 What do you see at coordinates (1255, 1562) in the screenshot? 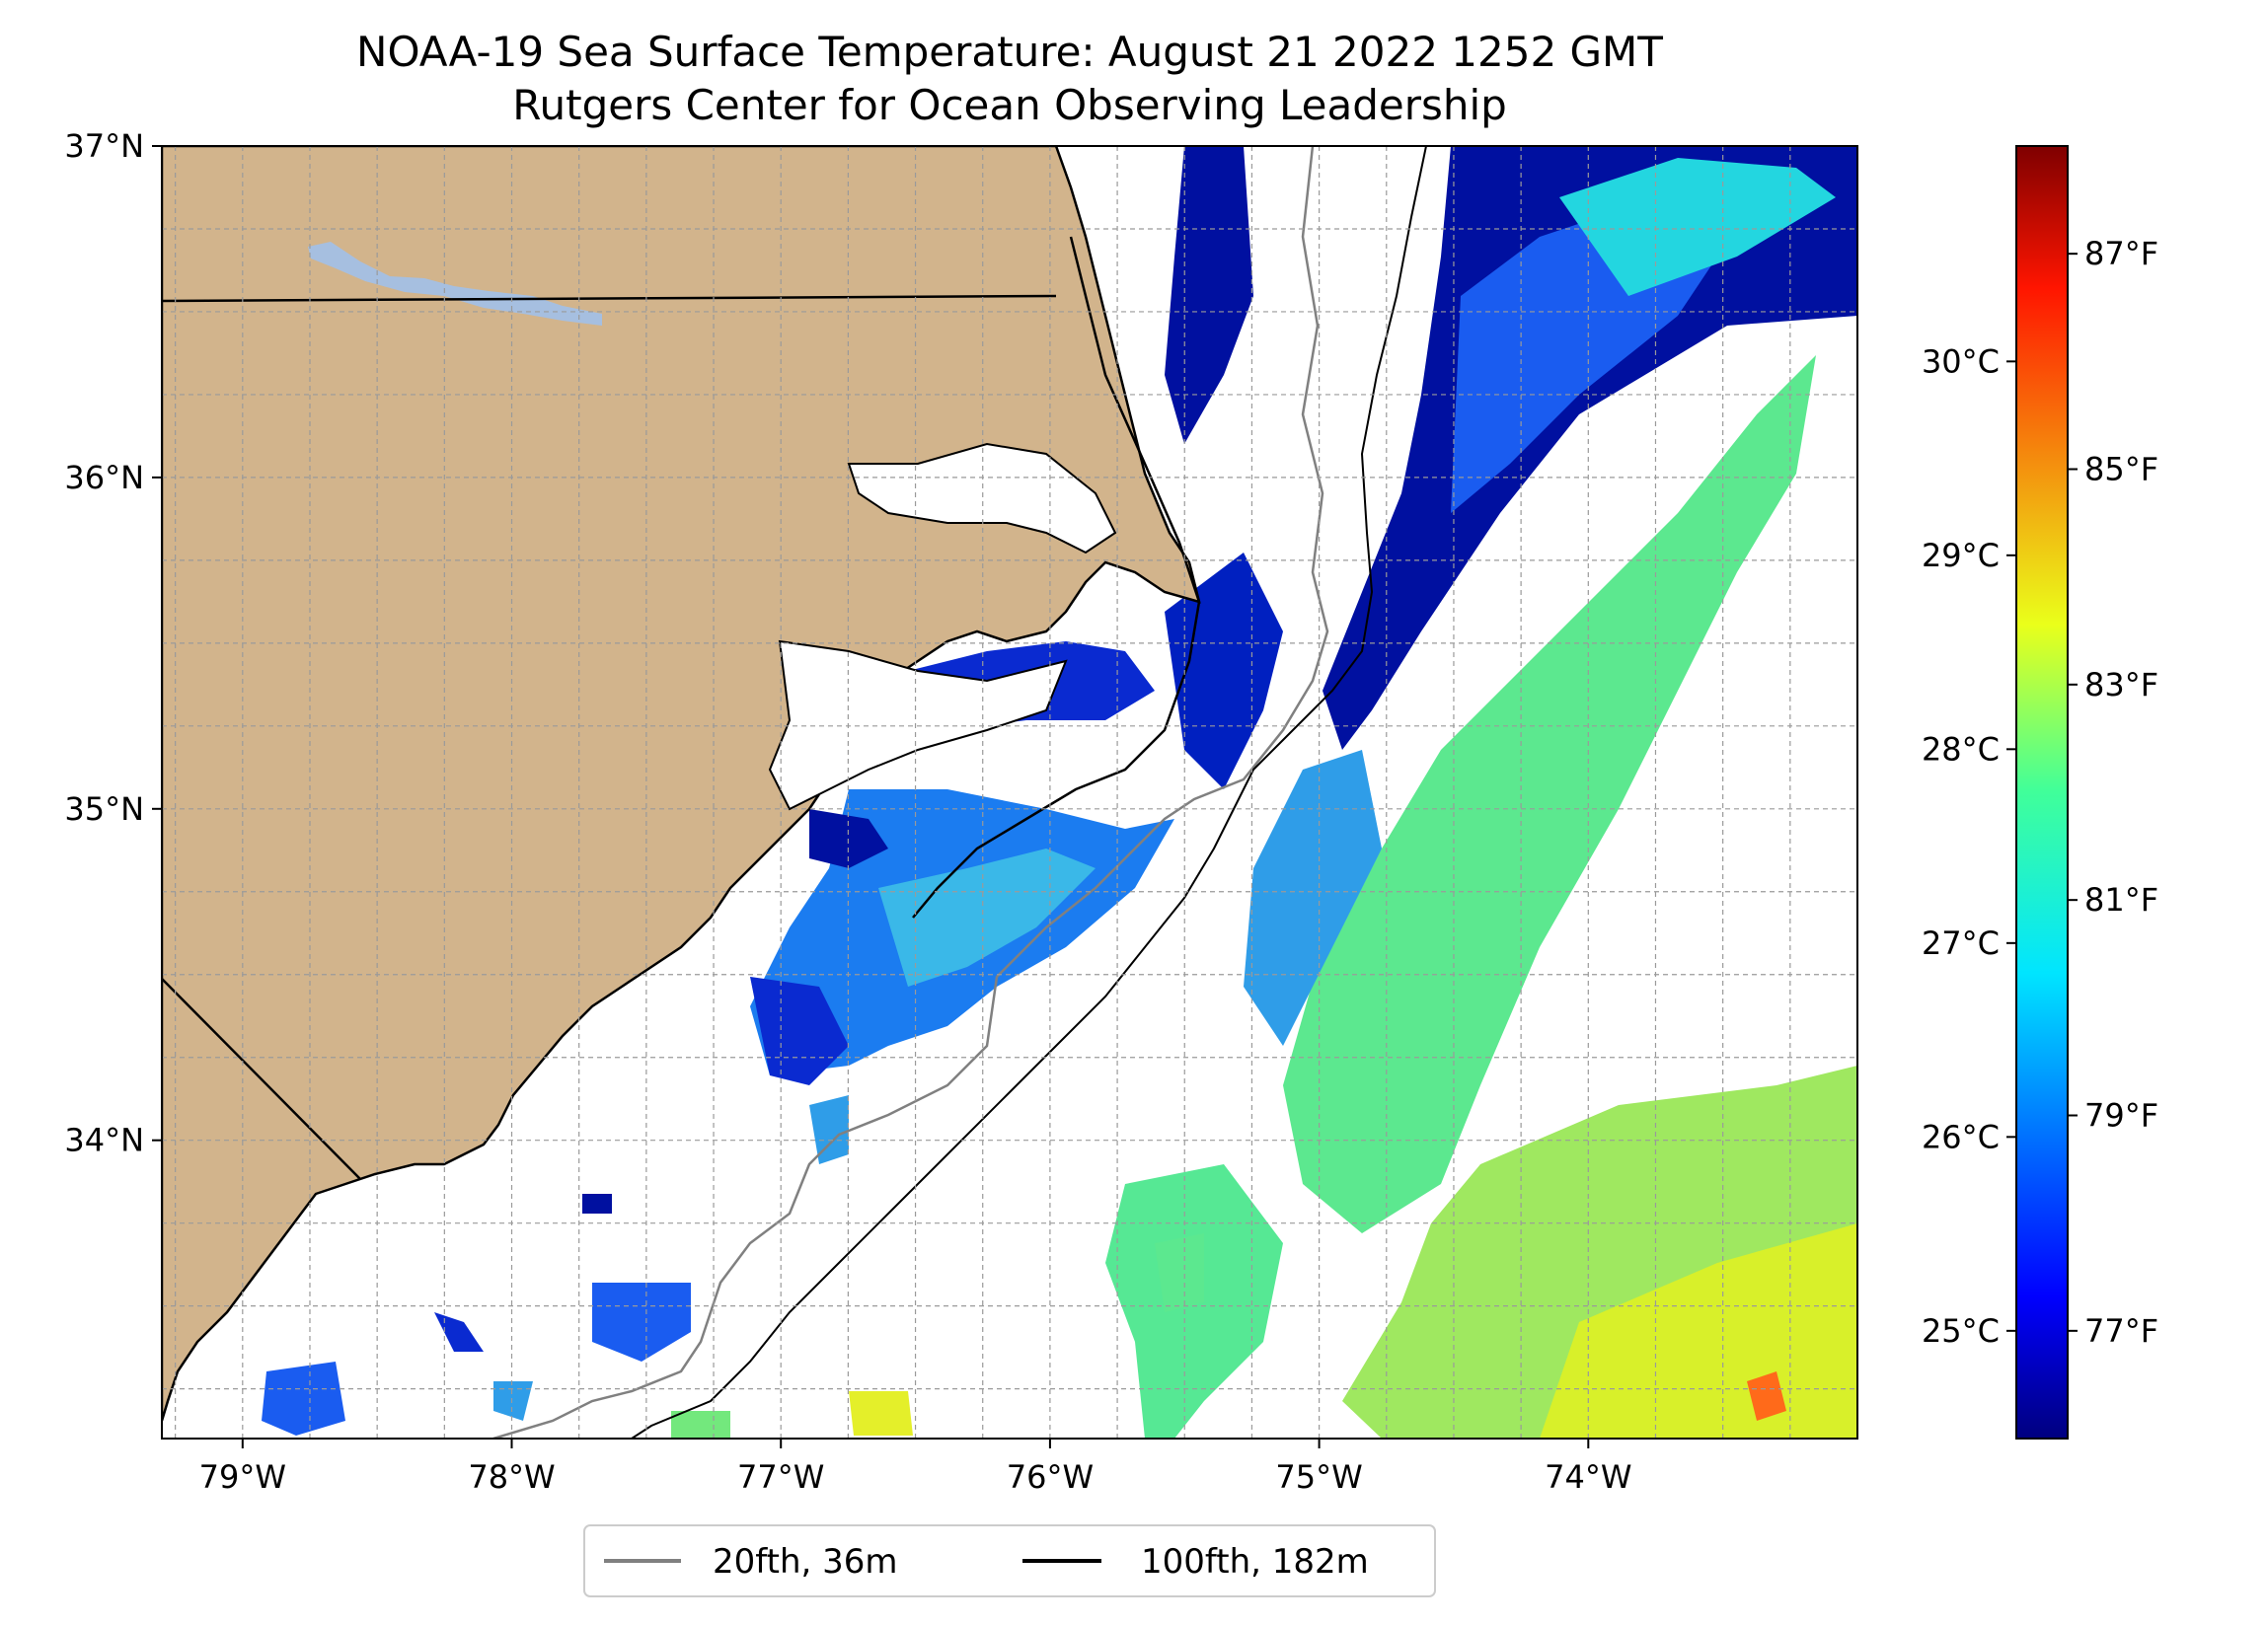
I see `legend-label-100fth: 100fth, 182m` at bounding box center [1255, 1562].